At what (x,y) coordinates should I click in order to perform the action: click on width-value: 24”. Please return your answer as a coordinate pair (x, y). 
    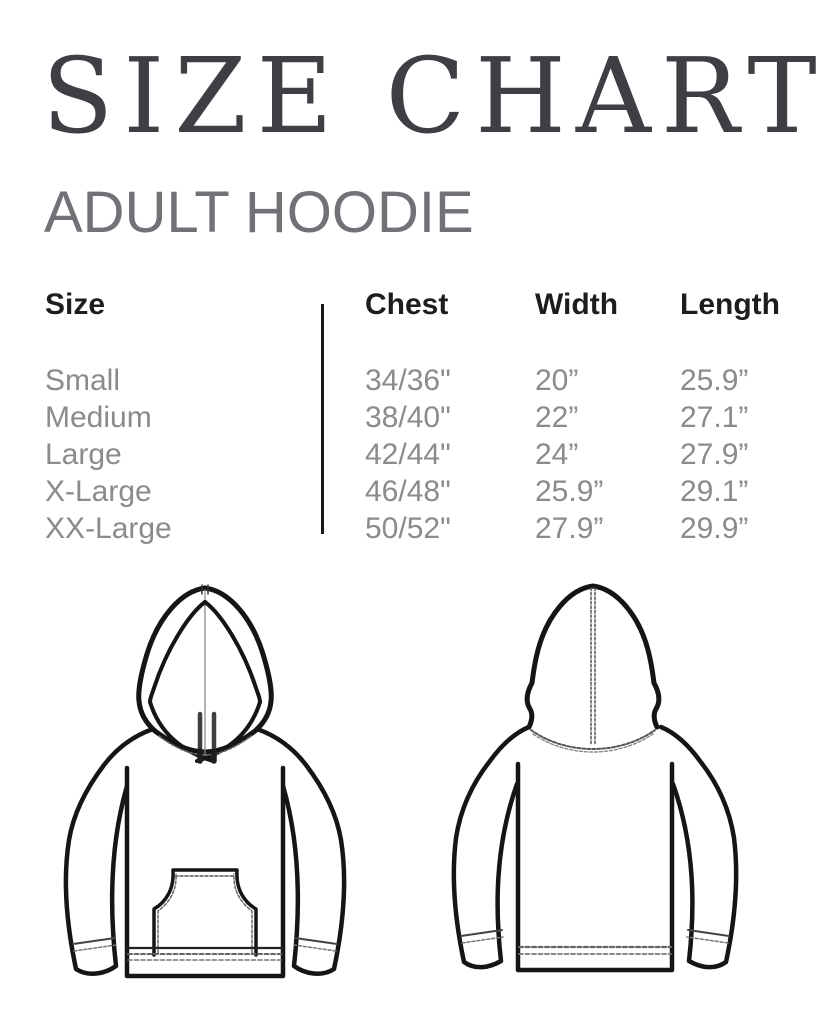
    Looking at the image, I should click on (557, 454).